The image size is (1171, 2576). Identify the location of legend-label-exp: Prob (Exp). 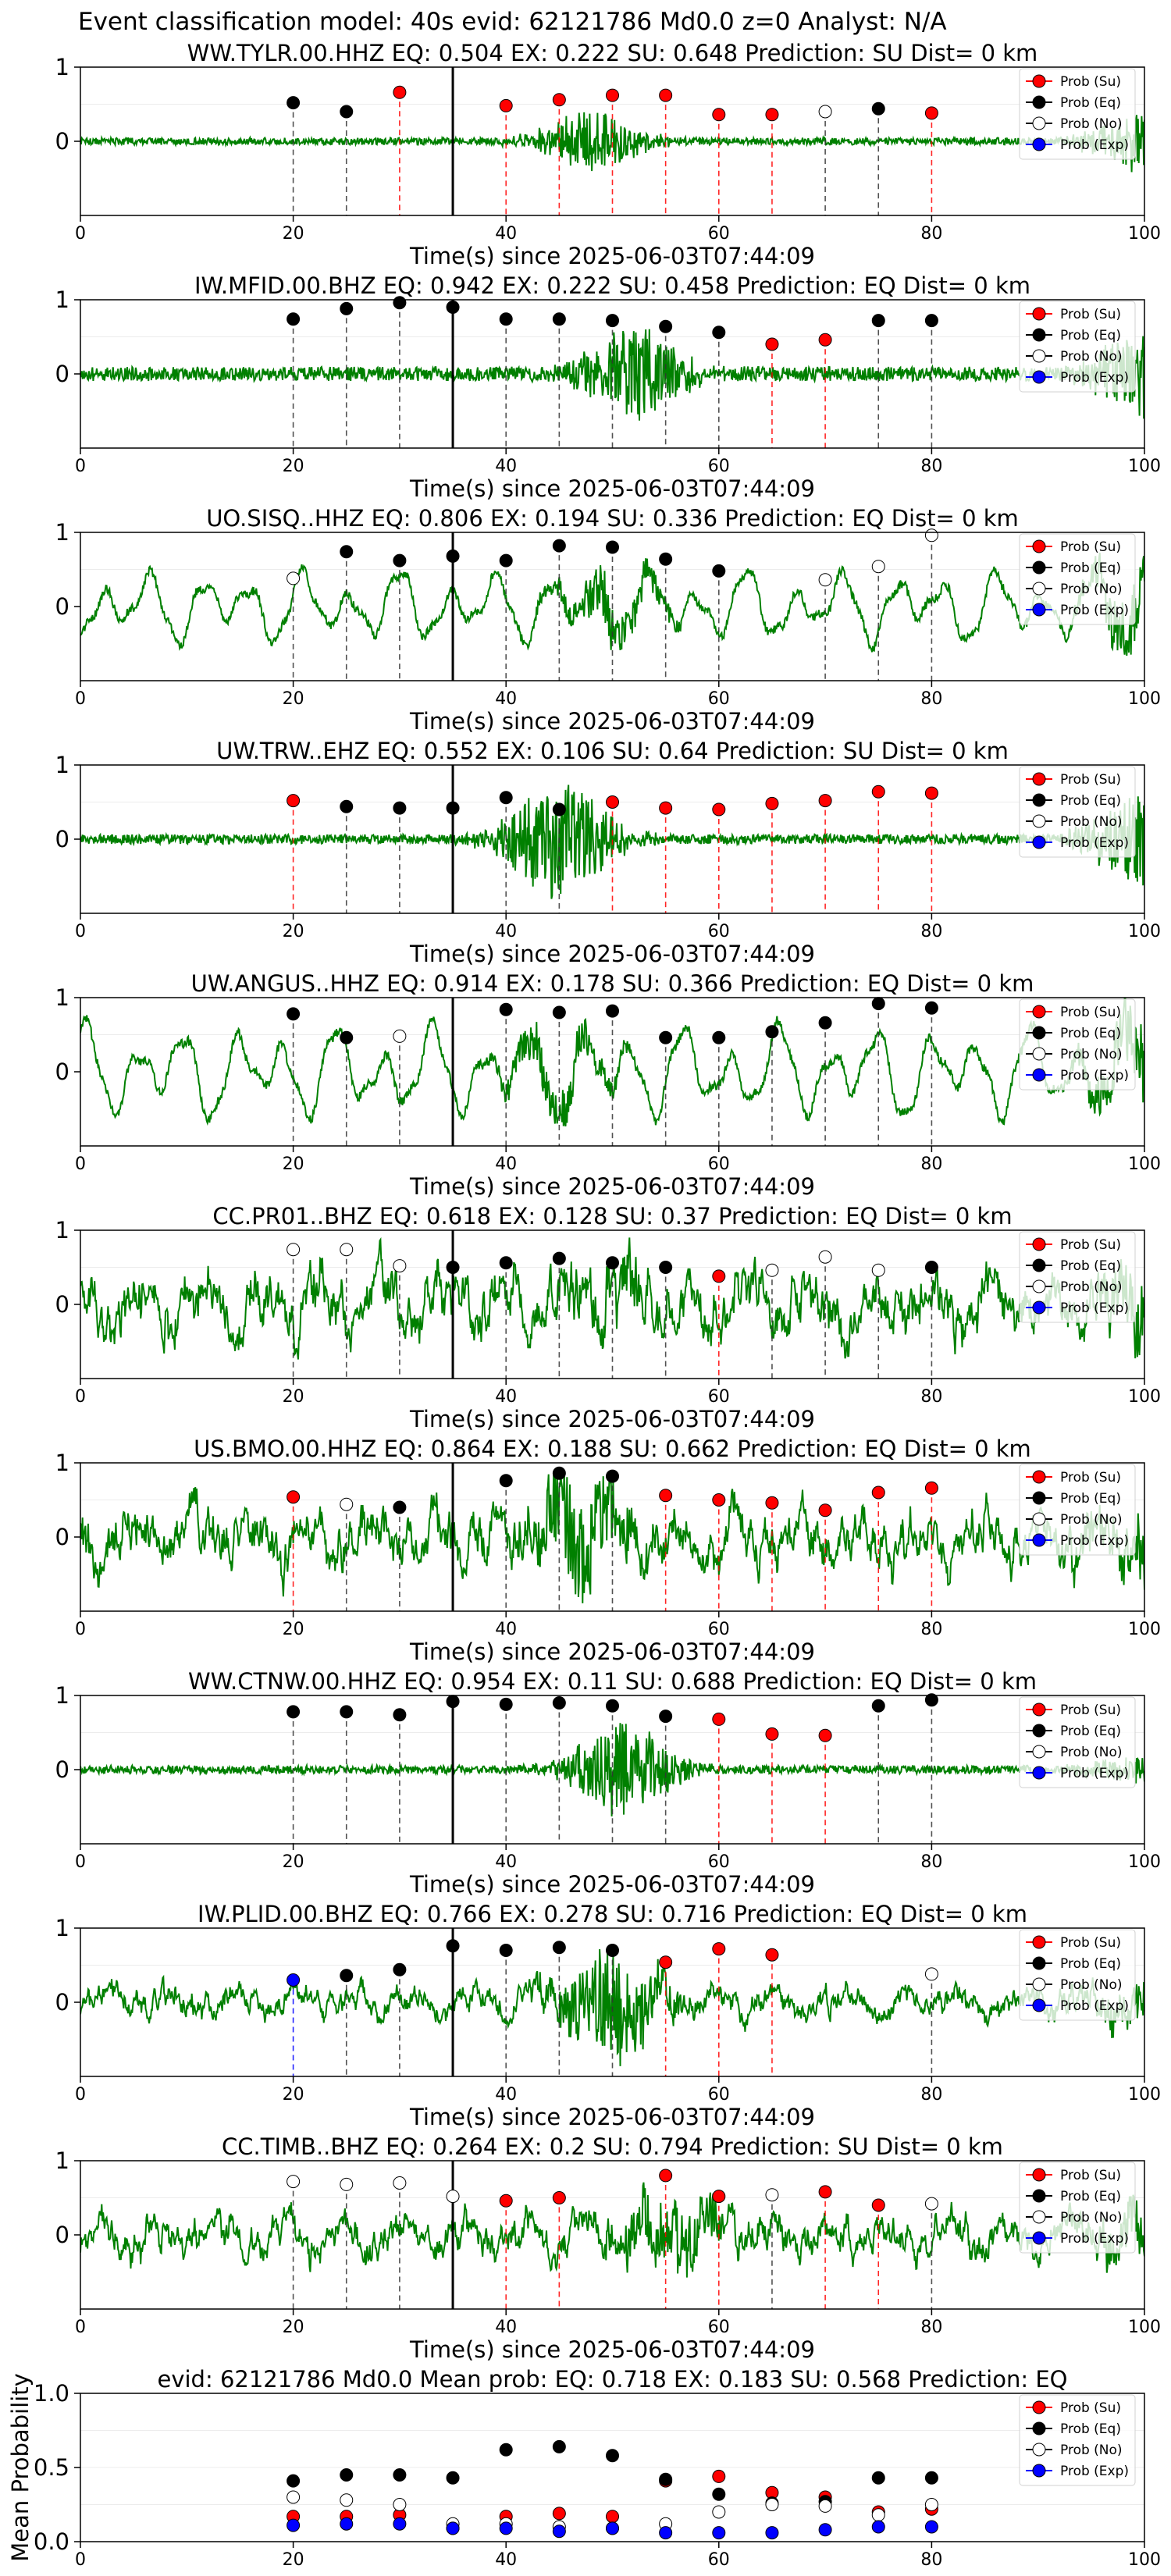
(1094, 2006).